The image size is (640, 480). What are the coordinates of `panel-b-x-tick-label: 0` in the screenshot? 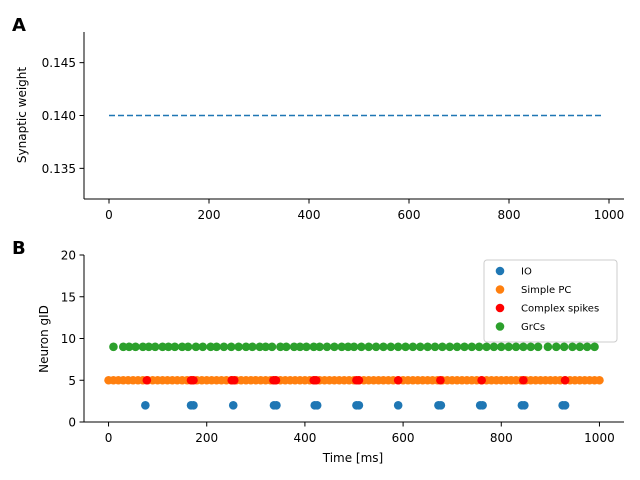 It's located at (109, 438).